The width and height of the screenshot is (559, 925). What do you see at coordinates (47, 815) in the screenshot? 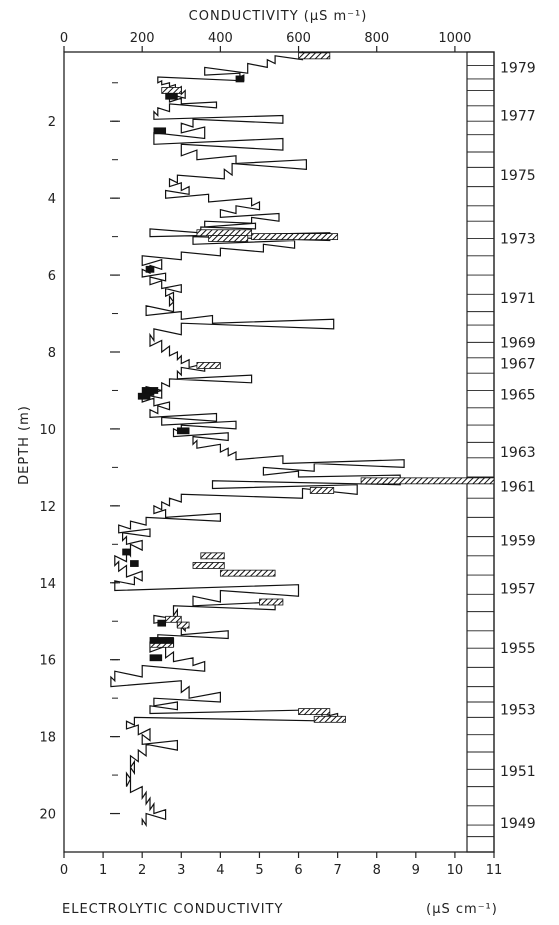
I see `depth-tick-label: 20` at bounding box center [47, 815].